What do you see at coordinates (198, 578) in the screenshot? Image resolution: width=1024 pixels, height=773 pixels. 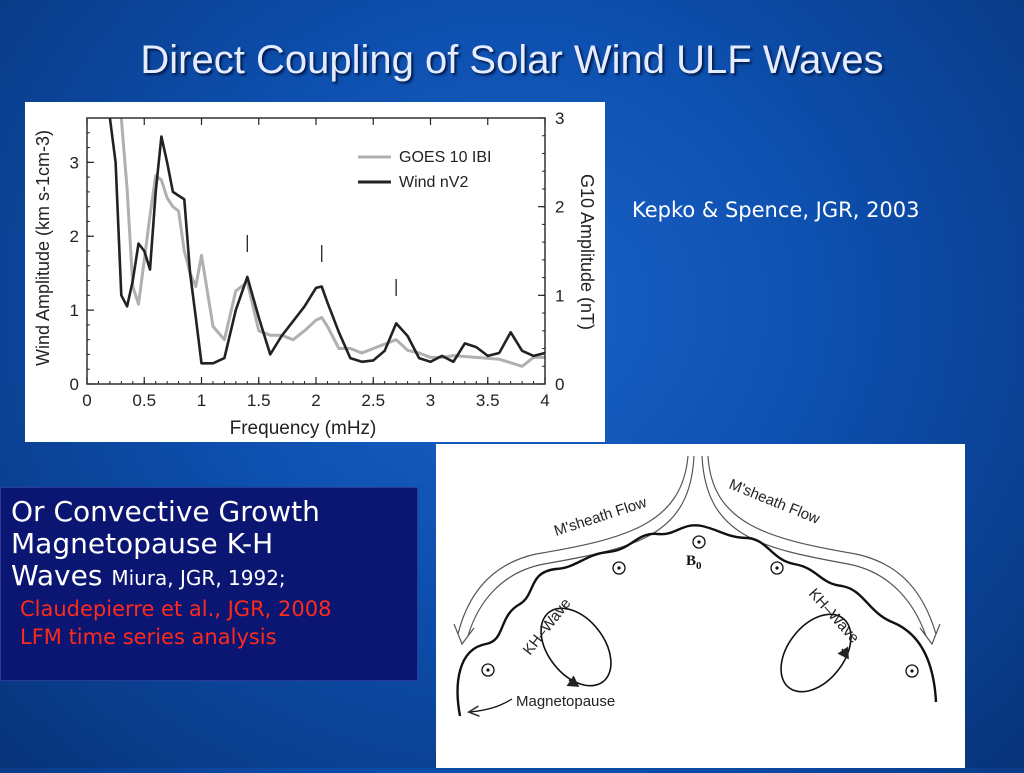 I see `box-miura-ref: Miura, JGR, 1992;` at bounding box center [198, 578].